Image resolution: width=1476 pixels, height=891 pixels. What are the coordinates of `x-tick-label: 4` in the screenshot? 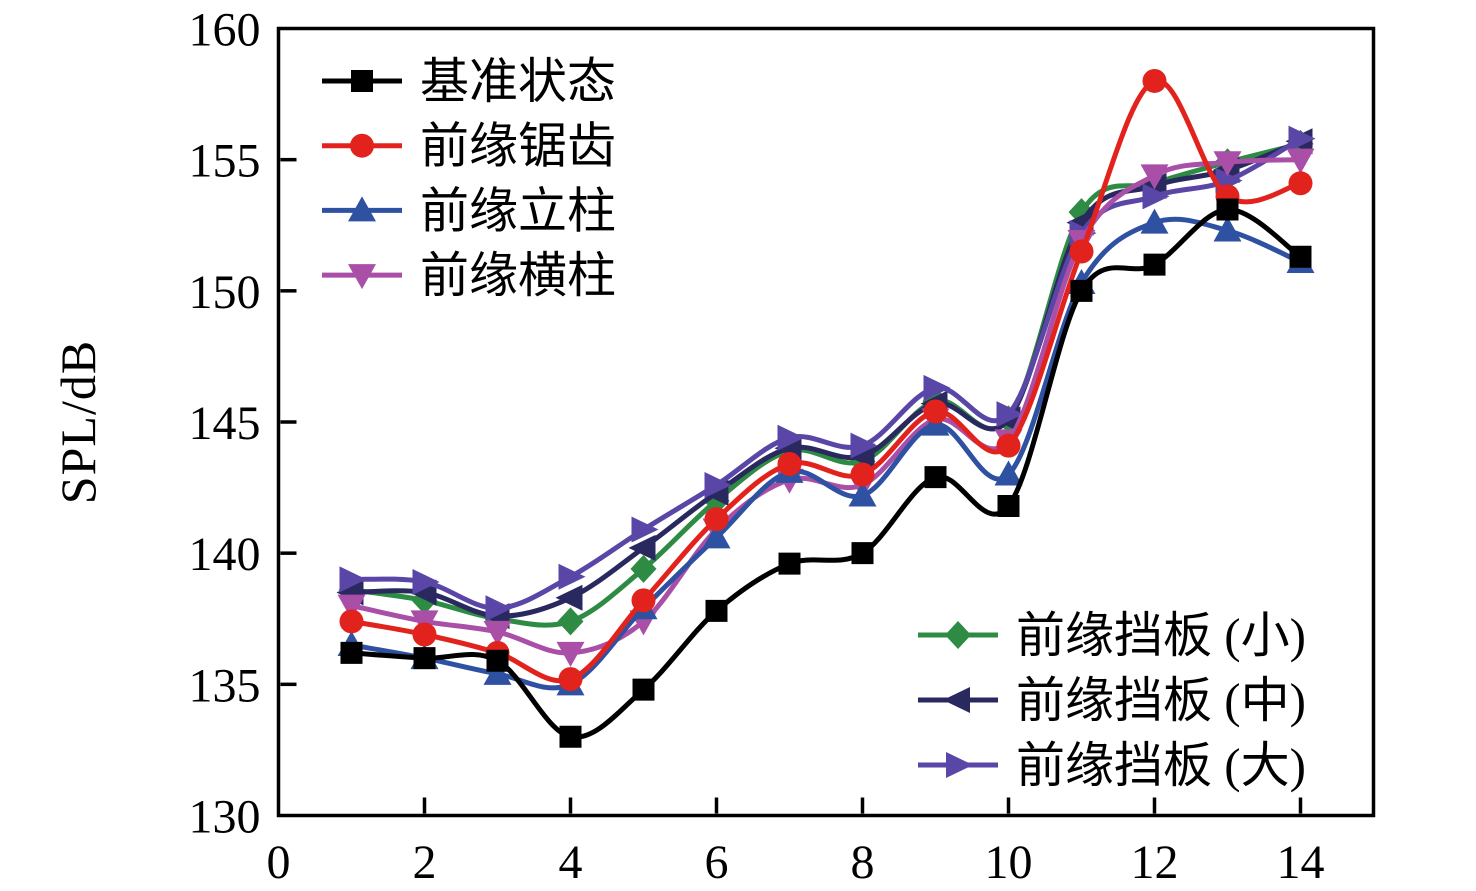 It's located at (571, 862).